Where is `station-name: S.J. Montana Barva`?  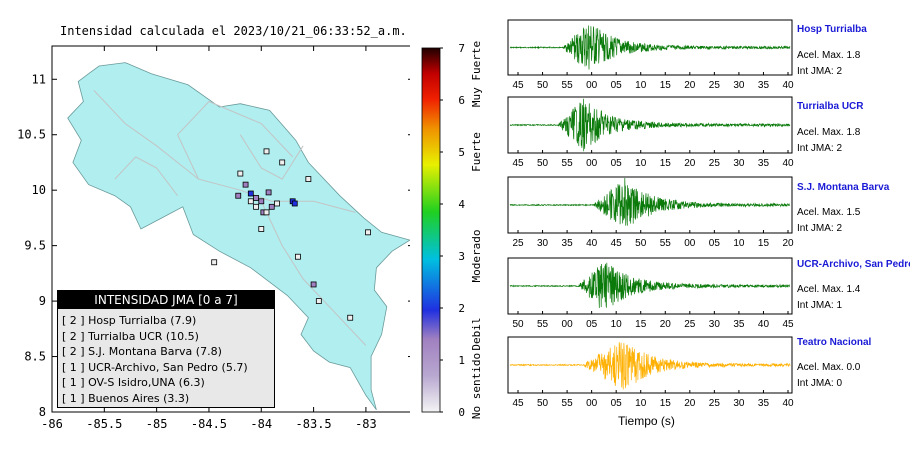 station-name: S.J. Montana Barva is located at coordinates (843, 187).